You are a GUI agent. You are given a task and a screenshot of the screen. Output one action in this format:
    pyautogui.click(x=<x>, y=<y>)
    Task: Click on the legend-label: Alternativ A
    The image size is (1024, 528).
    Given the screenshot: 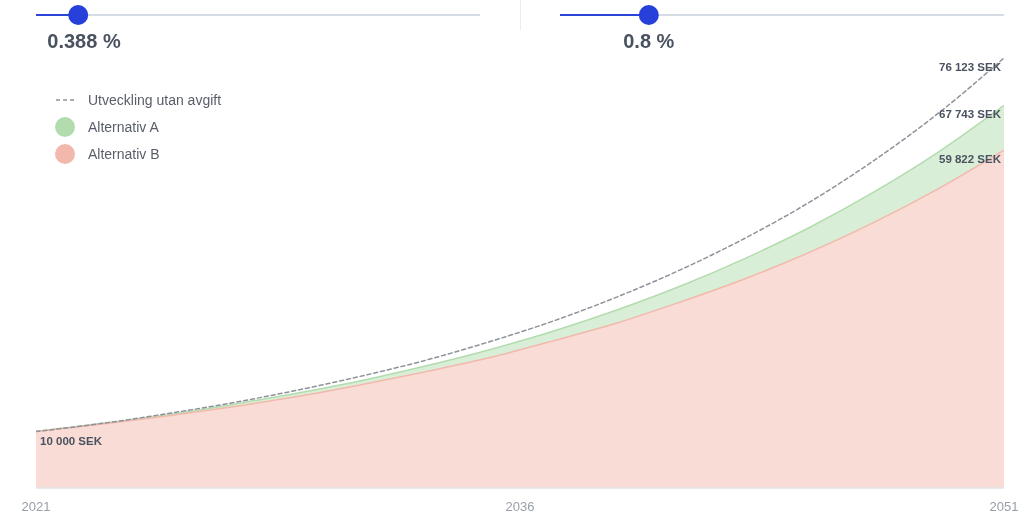 What is the action you would take?
    pyautogui.click(x=123, y=126)
    